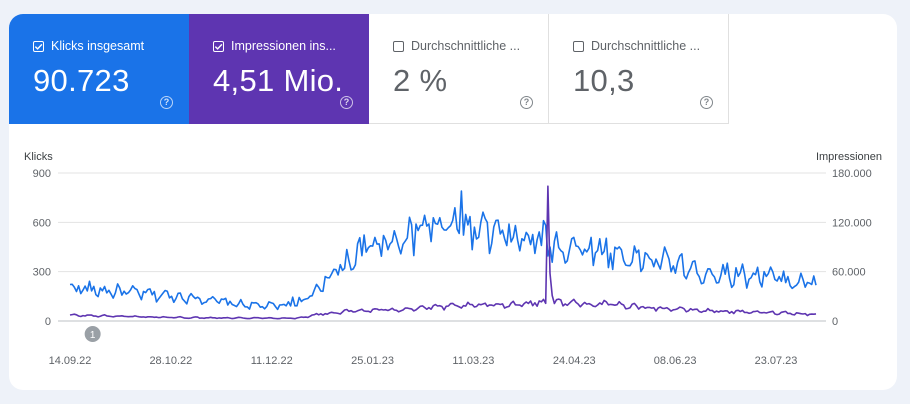 This screenshot has width=910, height=404. I want to click on y-tick-left: 900, so click(42, 174).